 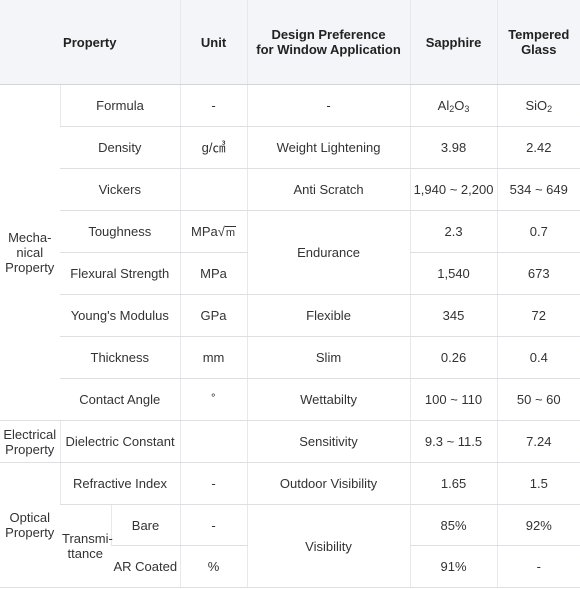 What do you see at coordinates (453, 231) in the screenshot?
I see `sapphire-toughness: 2.3` at bounding box center [453, 231].